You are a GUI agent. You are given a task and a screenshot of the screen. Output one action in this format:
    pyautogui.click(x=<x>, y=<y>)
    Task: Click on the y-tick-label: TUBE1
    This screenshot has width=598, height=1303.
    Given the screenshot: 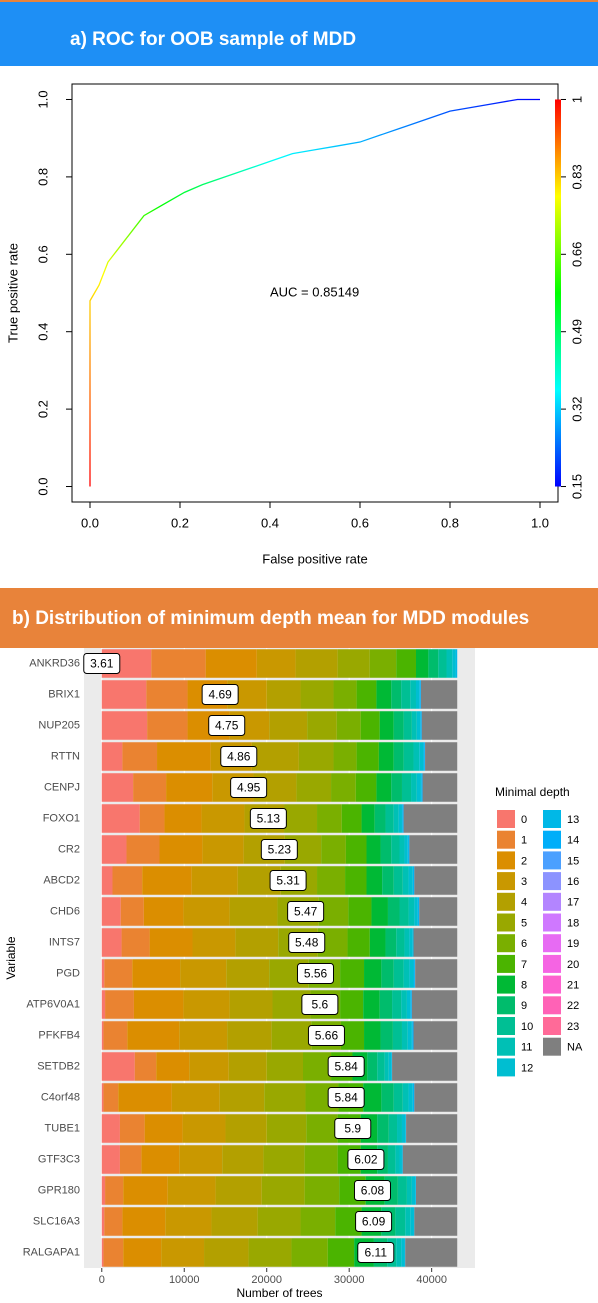 What is the action you would take?
    pyautogui.click(x=62, y=1128)
    